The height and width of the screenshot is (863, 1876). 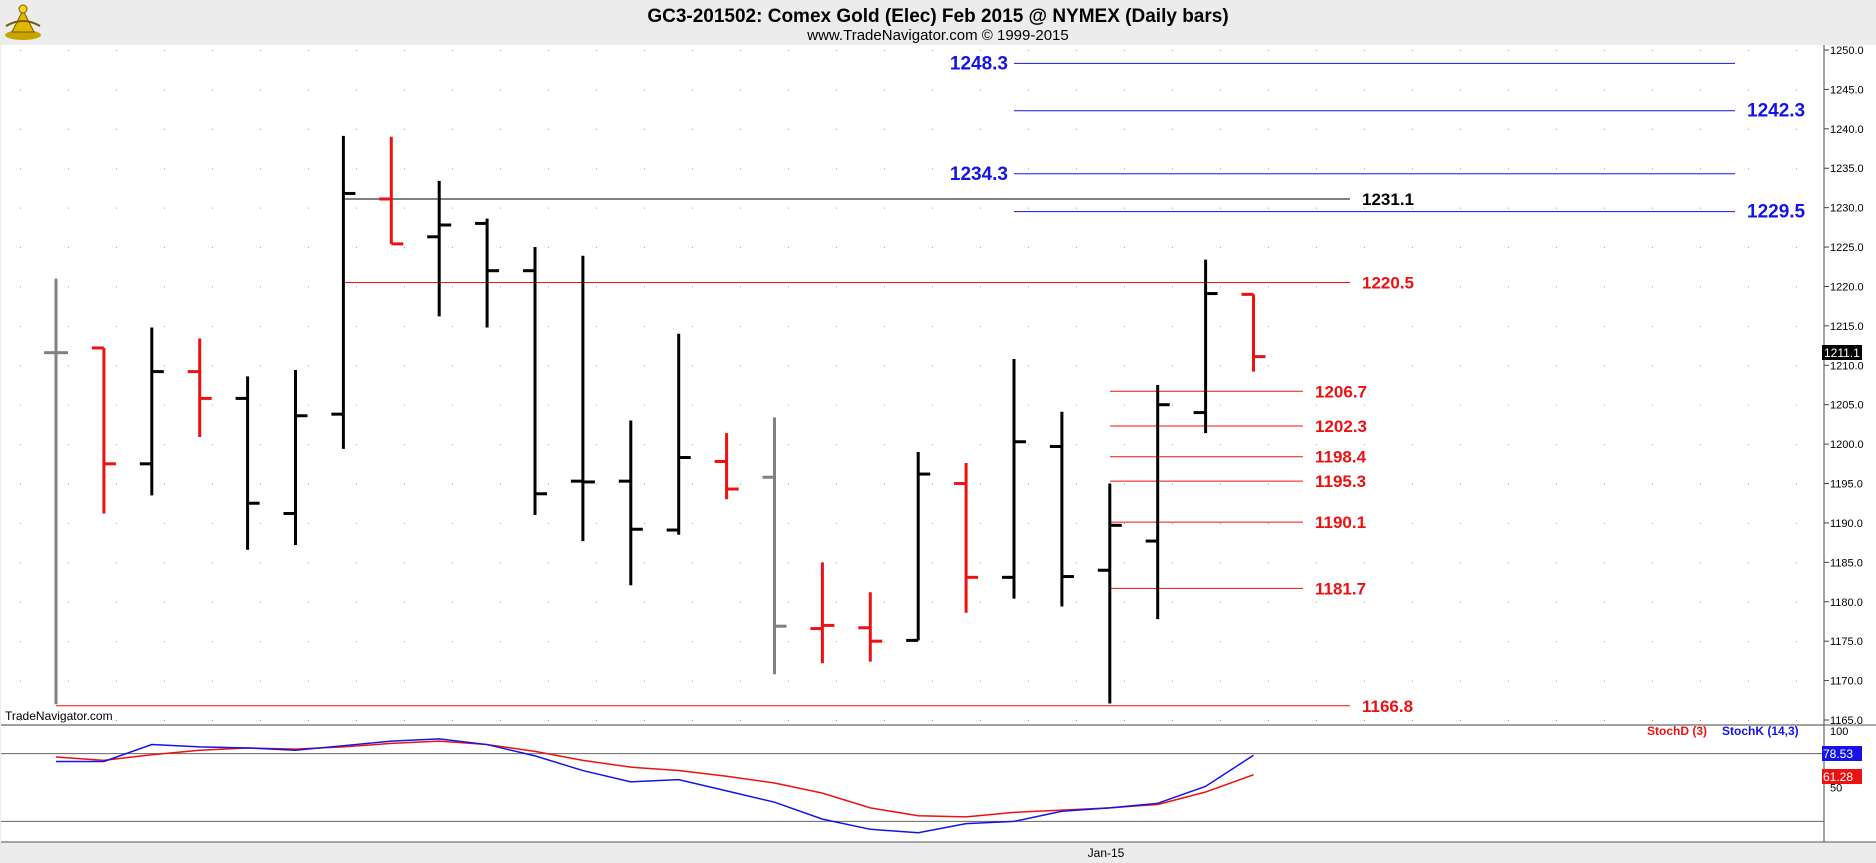 I want to click on price-tick-label: 1195.0, so click(x=1846, y=485).